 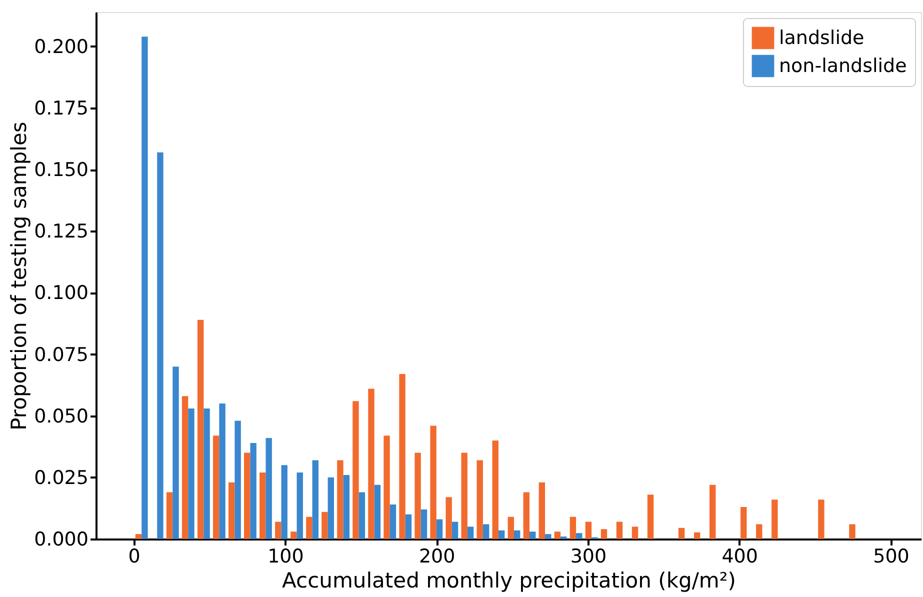 I want to click on x-tick-label: 0, so click(x=134, y=557).